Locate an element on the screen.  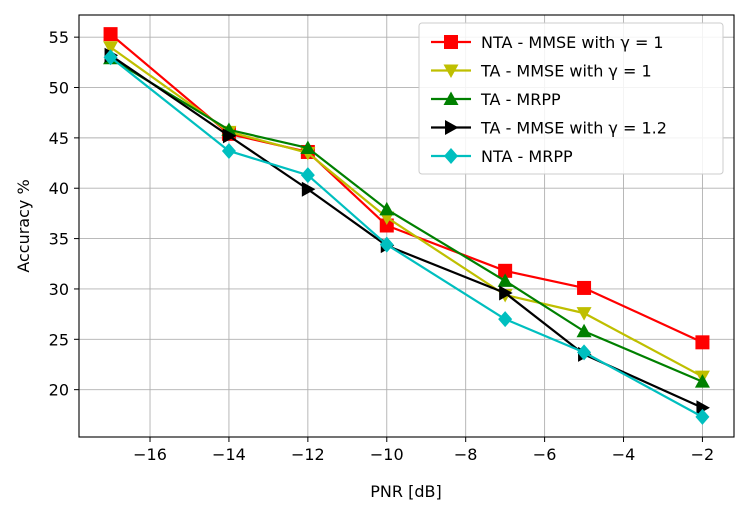
x-axis-label: PNR [dB] is located at coordinates (405, 491).